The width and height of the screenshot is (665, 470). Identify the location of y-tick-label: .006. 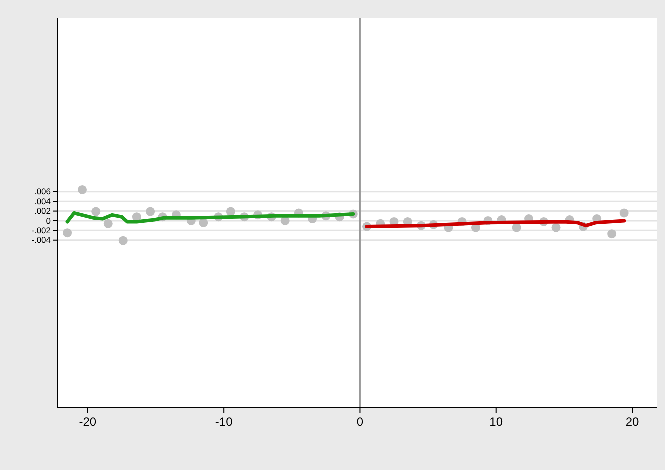
(43, 191).